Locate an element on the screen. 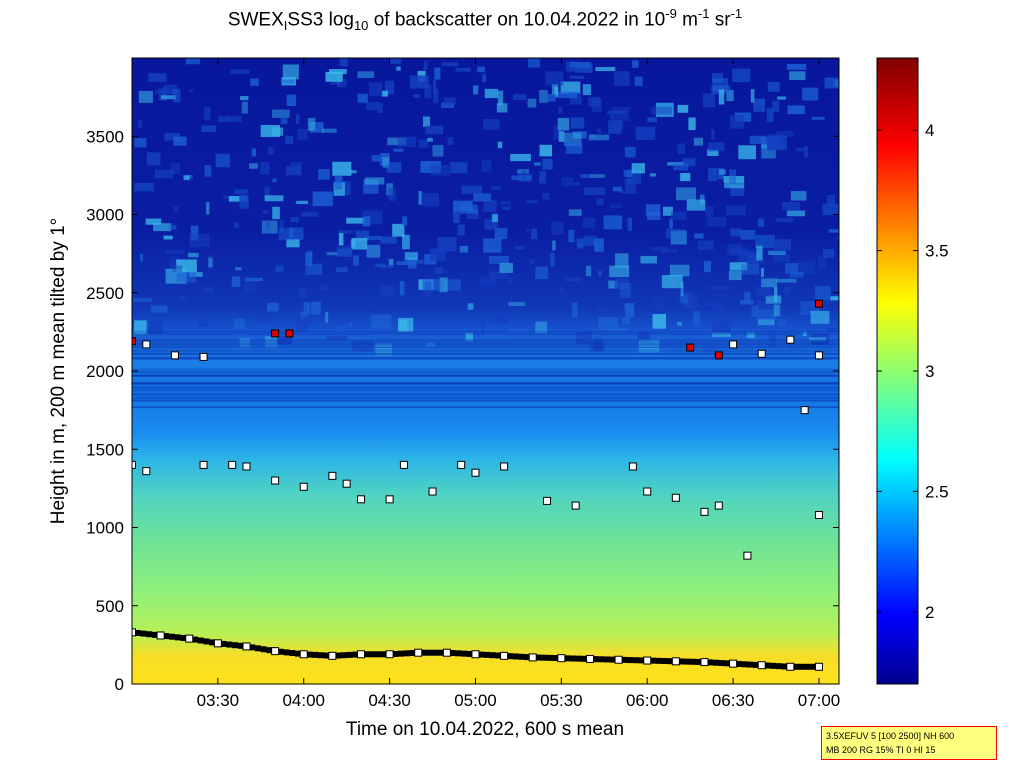 The height and width of the screenshot is (767, 1023). x-tick-label: 06:30 is located at coordinates (733, 700).